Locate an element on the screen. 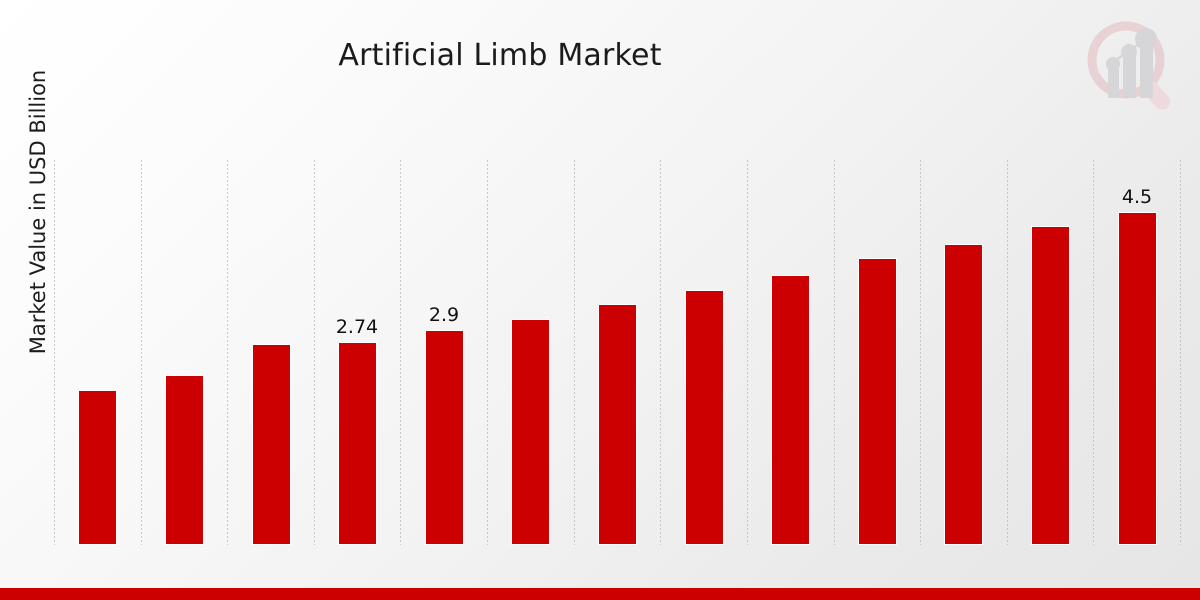 This screenshot has height=600, width=1200. footer-accent-band is located at coordinates (600, 594).